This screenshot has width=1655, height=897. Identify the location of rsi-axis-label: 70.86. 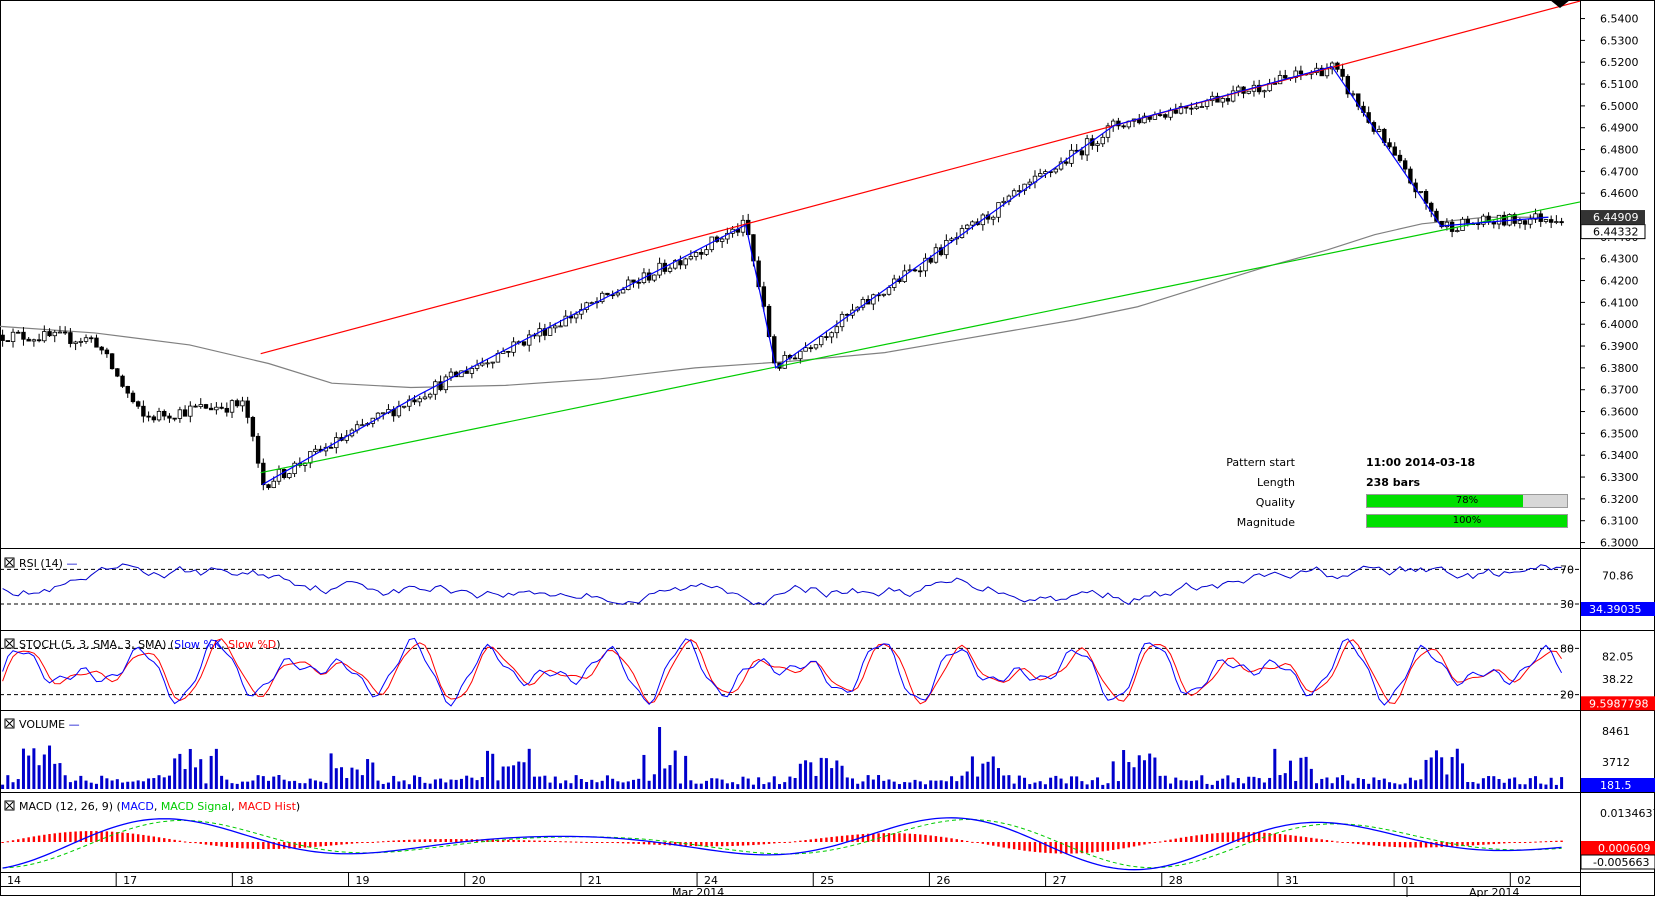
(1618, 575).